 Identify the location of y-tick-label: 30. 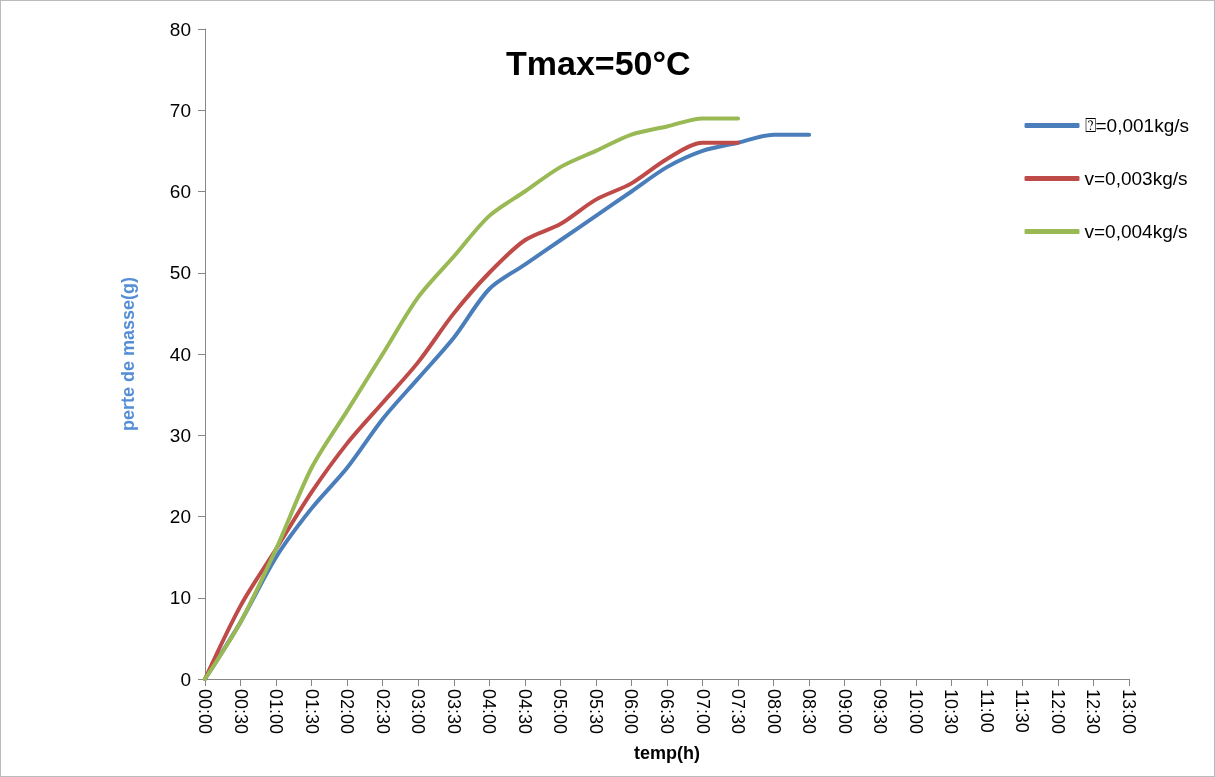
(180, 435).